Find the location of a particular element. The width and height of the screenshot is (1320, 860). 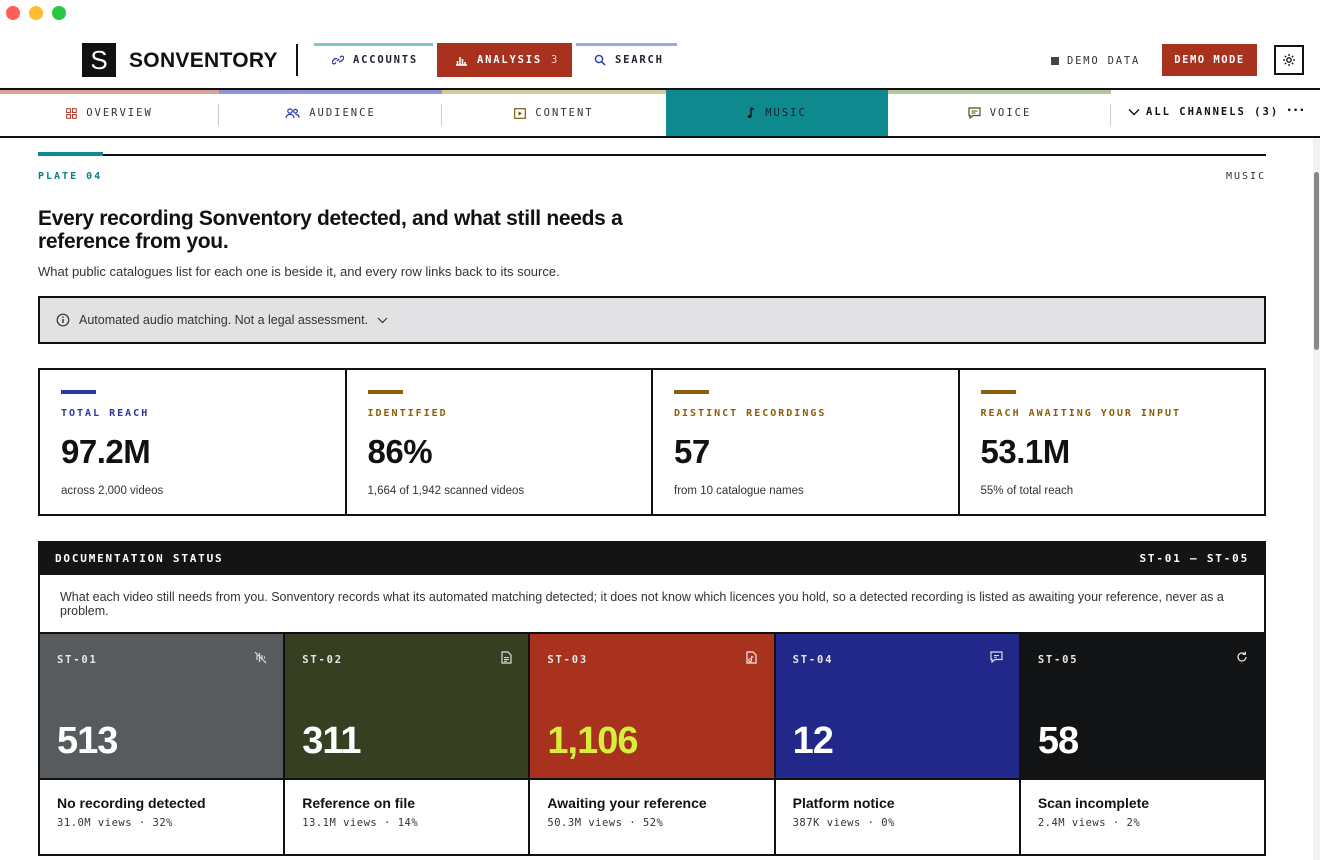

tab-voice: VOICE is located at coordinates (999, 113).